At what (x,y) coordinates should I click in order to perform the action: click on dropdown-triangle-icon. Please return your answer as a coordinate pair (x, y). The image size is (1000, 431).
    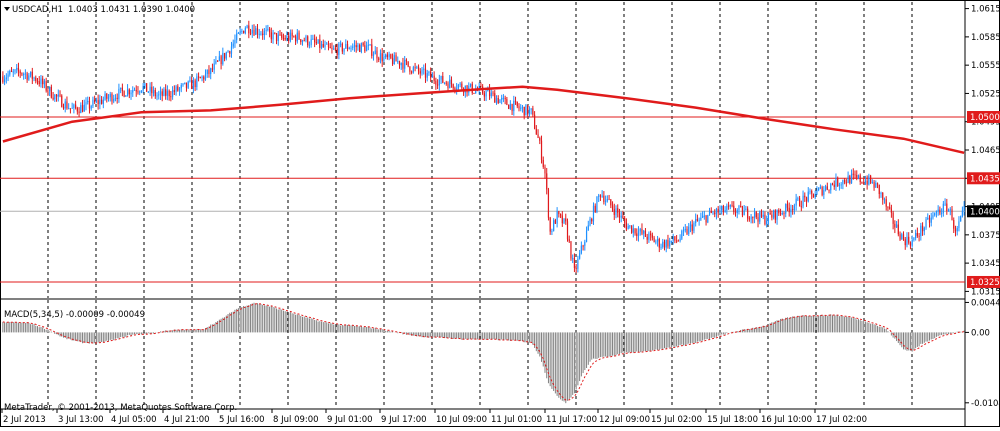
    Looking at the image, I should click on (7, 9).